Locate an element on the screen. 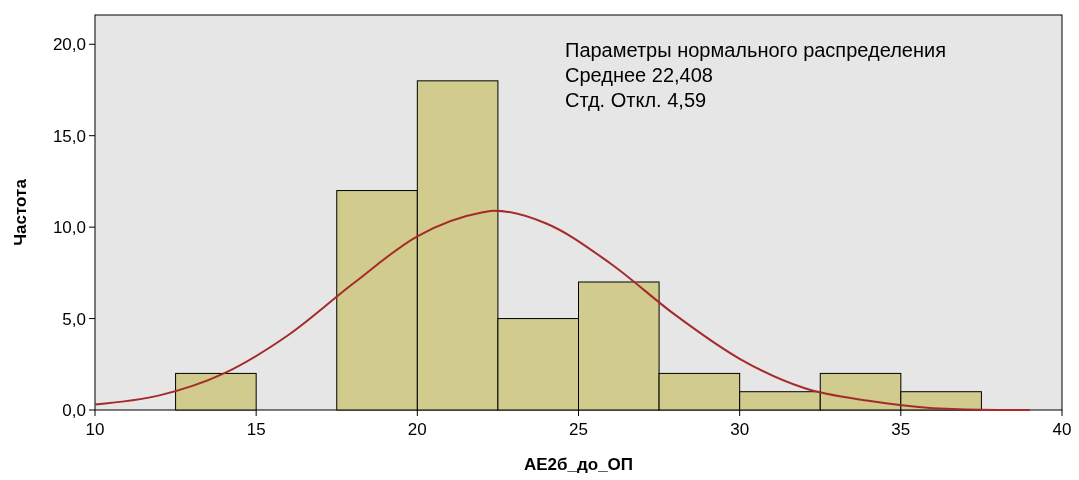 The image size is (1079, 480). annotation: Параметры нормального распределения is located at coordinates (755, 50).